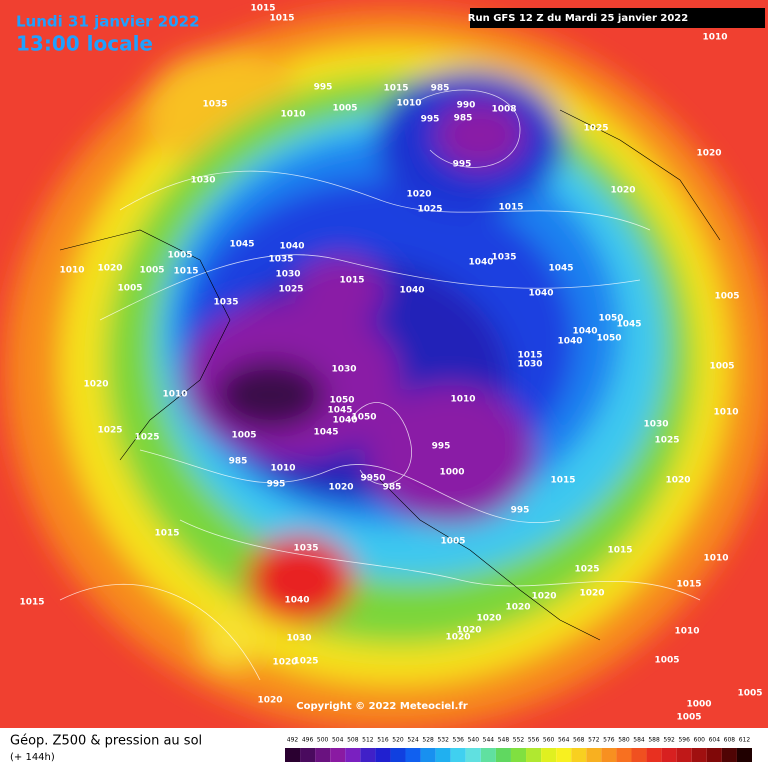 The image size is (768, 772). I want to click on copyright: Copyright © 2022 Meteociel.fr, so click(381, 706).